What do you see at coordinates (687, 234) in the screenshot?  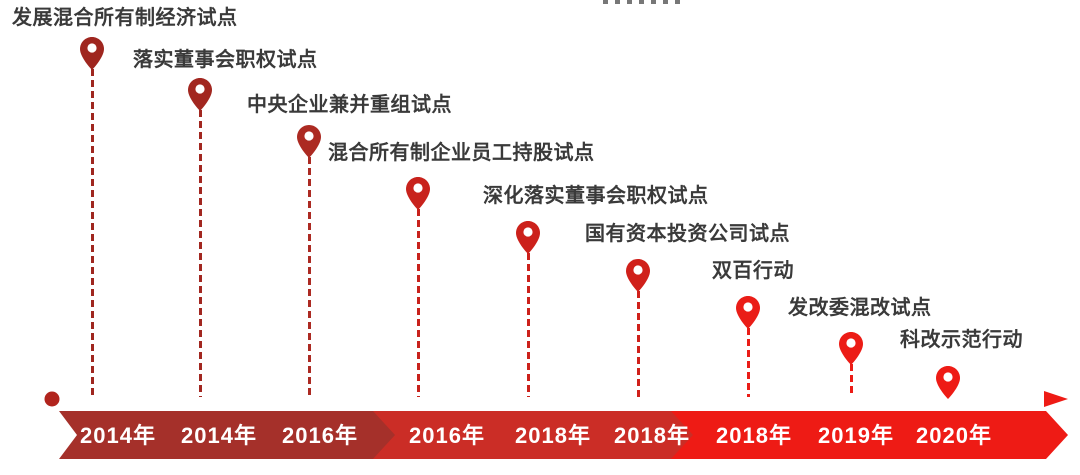 I see `event-label: 国有资本投资公司试点` at bounding box center [687, 234].